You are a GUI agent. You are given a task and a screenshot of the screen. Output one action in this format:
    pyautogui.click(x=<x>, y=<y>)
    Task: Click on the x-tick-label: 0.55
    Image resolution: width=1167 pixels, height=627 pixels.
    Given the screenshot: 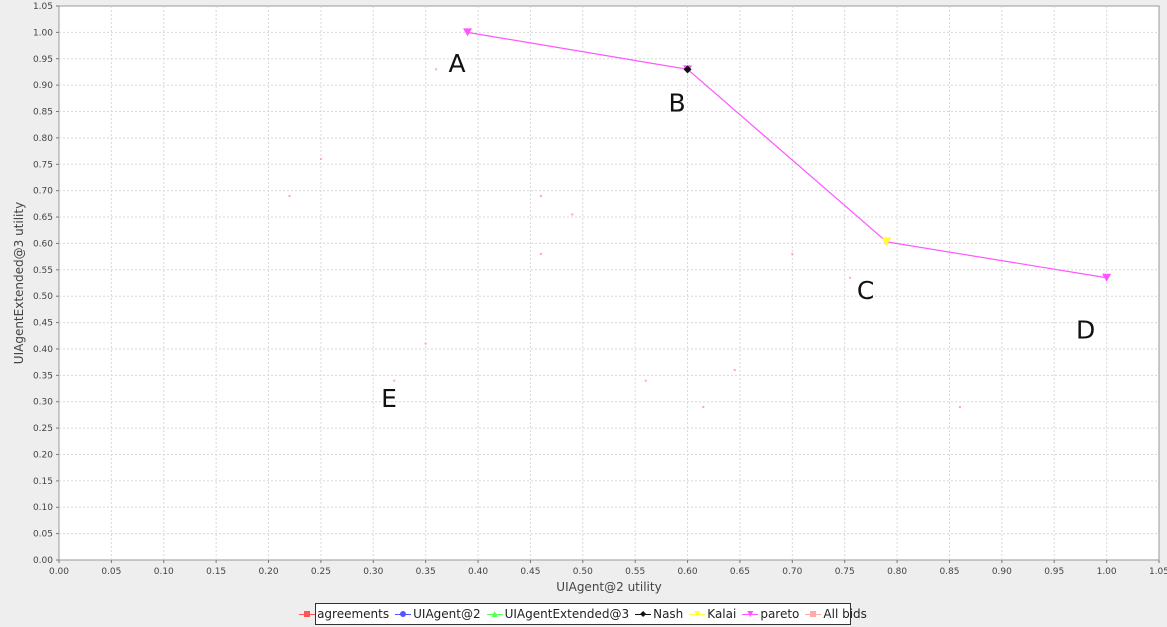 What is the action you would take?
    pyautogui.click(x=635, y=572)
    